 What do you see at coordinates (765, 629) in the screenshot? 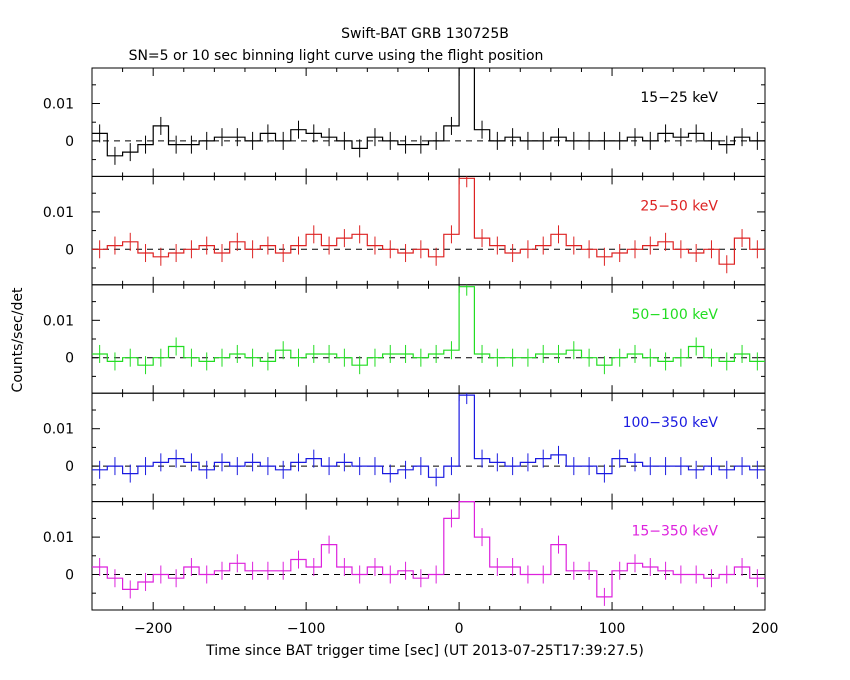
I see `x-tick-label: 200` at bounding box center [765, 629].